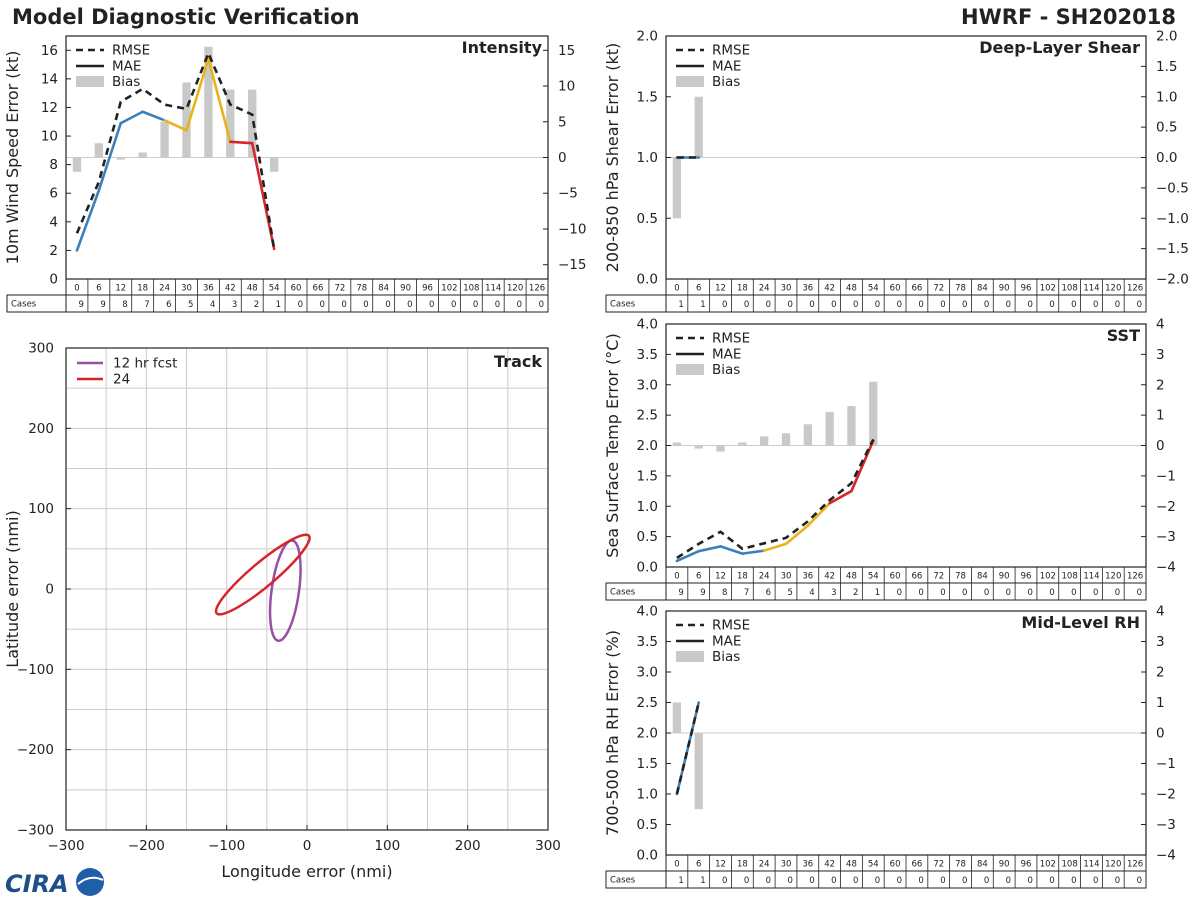 Image resolution: width=1200 pixels, height=900 pixels. What do you see at coordinates (65, 846) in the screenshot?
I see `x-tick-label: −300` at bounding box center [65, 846].